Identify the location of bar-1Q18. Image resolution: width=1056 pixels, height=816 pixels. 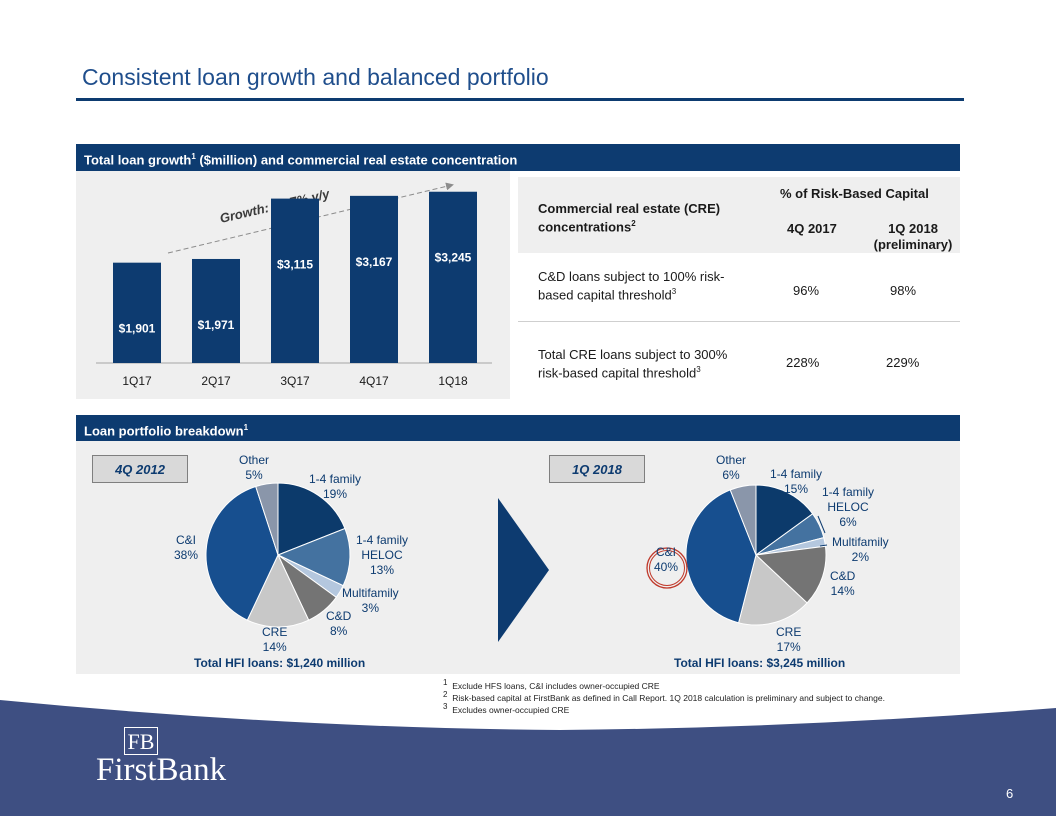
(453, 277).